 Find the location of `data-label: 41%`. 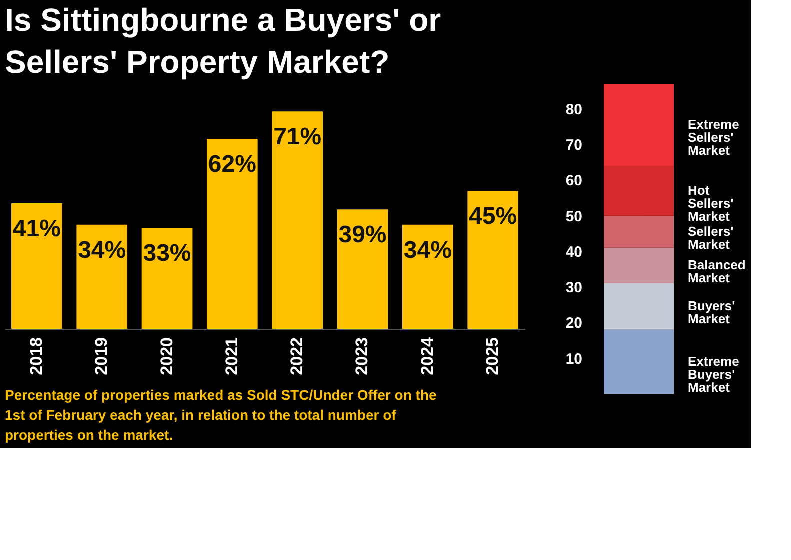

data-label: 41% is located at coordinates (36, 228).